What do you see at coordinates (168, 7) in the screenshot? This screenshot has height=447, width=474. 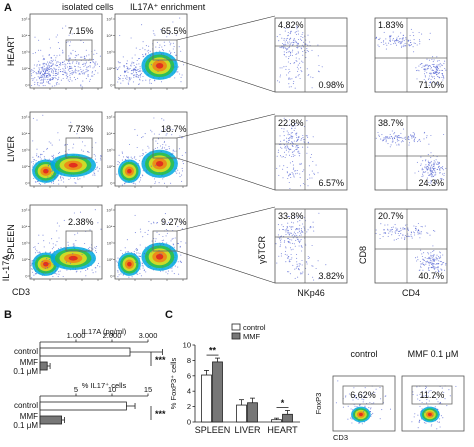 I see `column-header-enrichment: IL17A⁺ enrichment` at bounding box center [168, 7].